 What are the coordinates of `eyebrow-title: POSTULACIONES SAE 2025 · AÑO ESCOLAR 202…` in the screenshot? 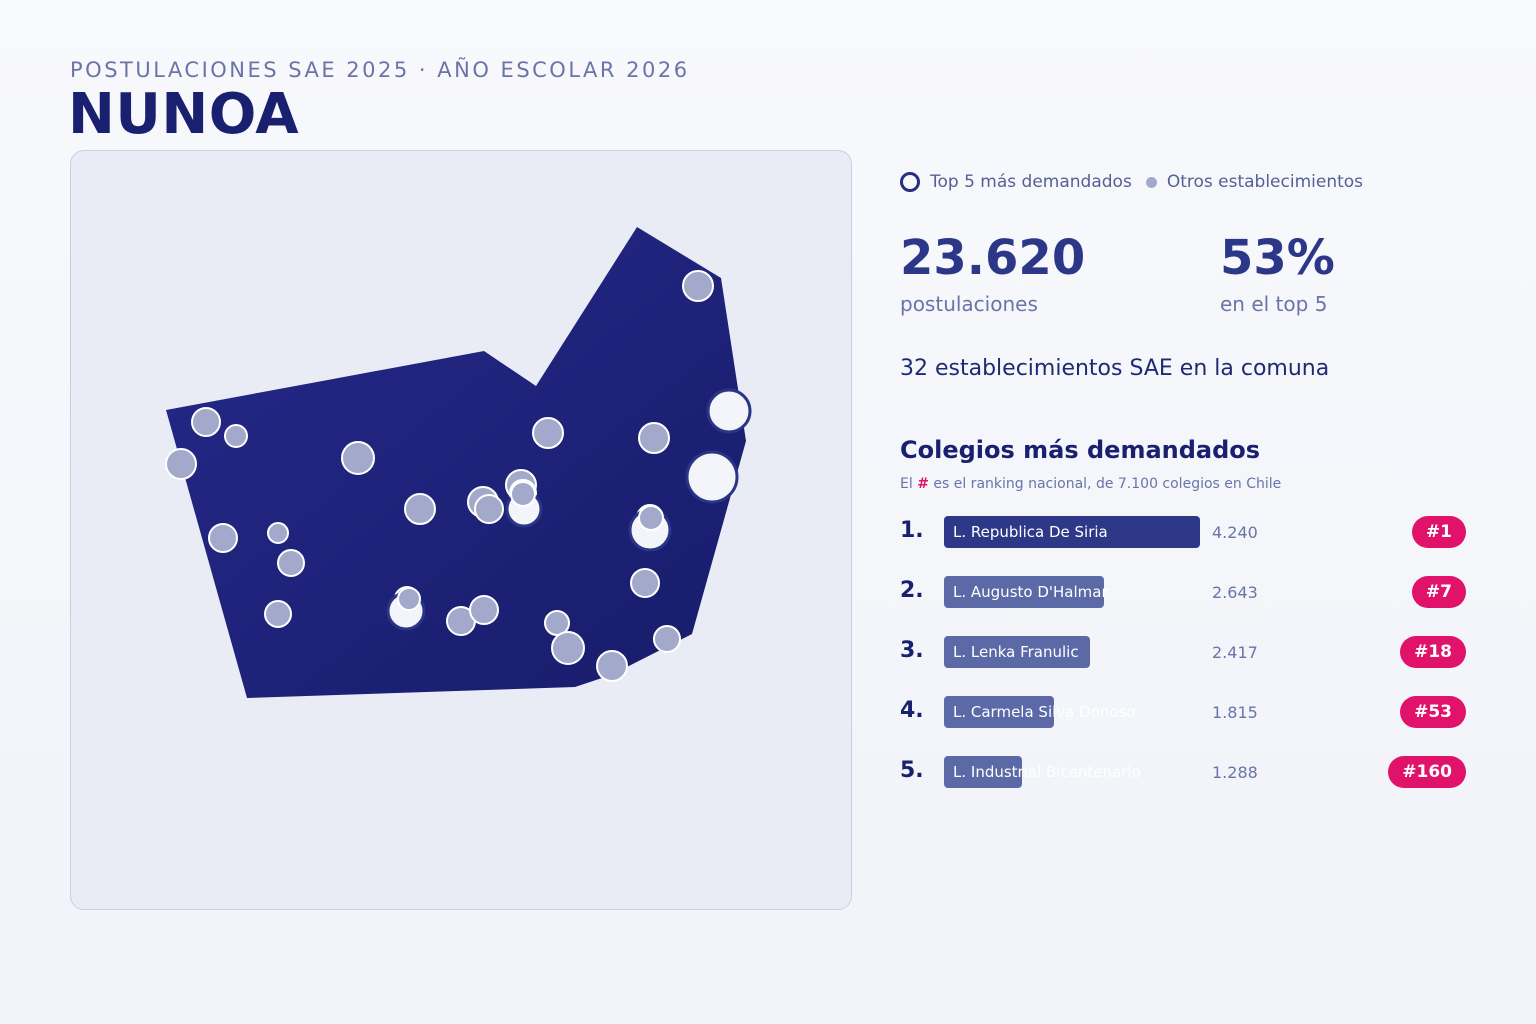 It's located at (380, 70).